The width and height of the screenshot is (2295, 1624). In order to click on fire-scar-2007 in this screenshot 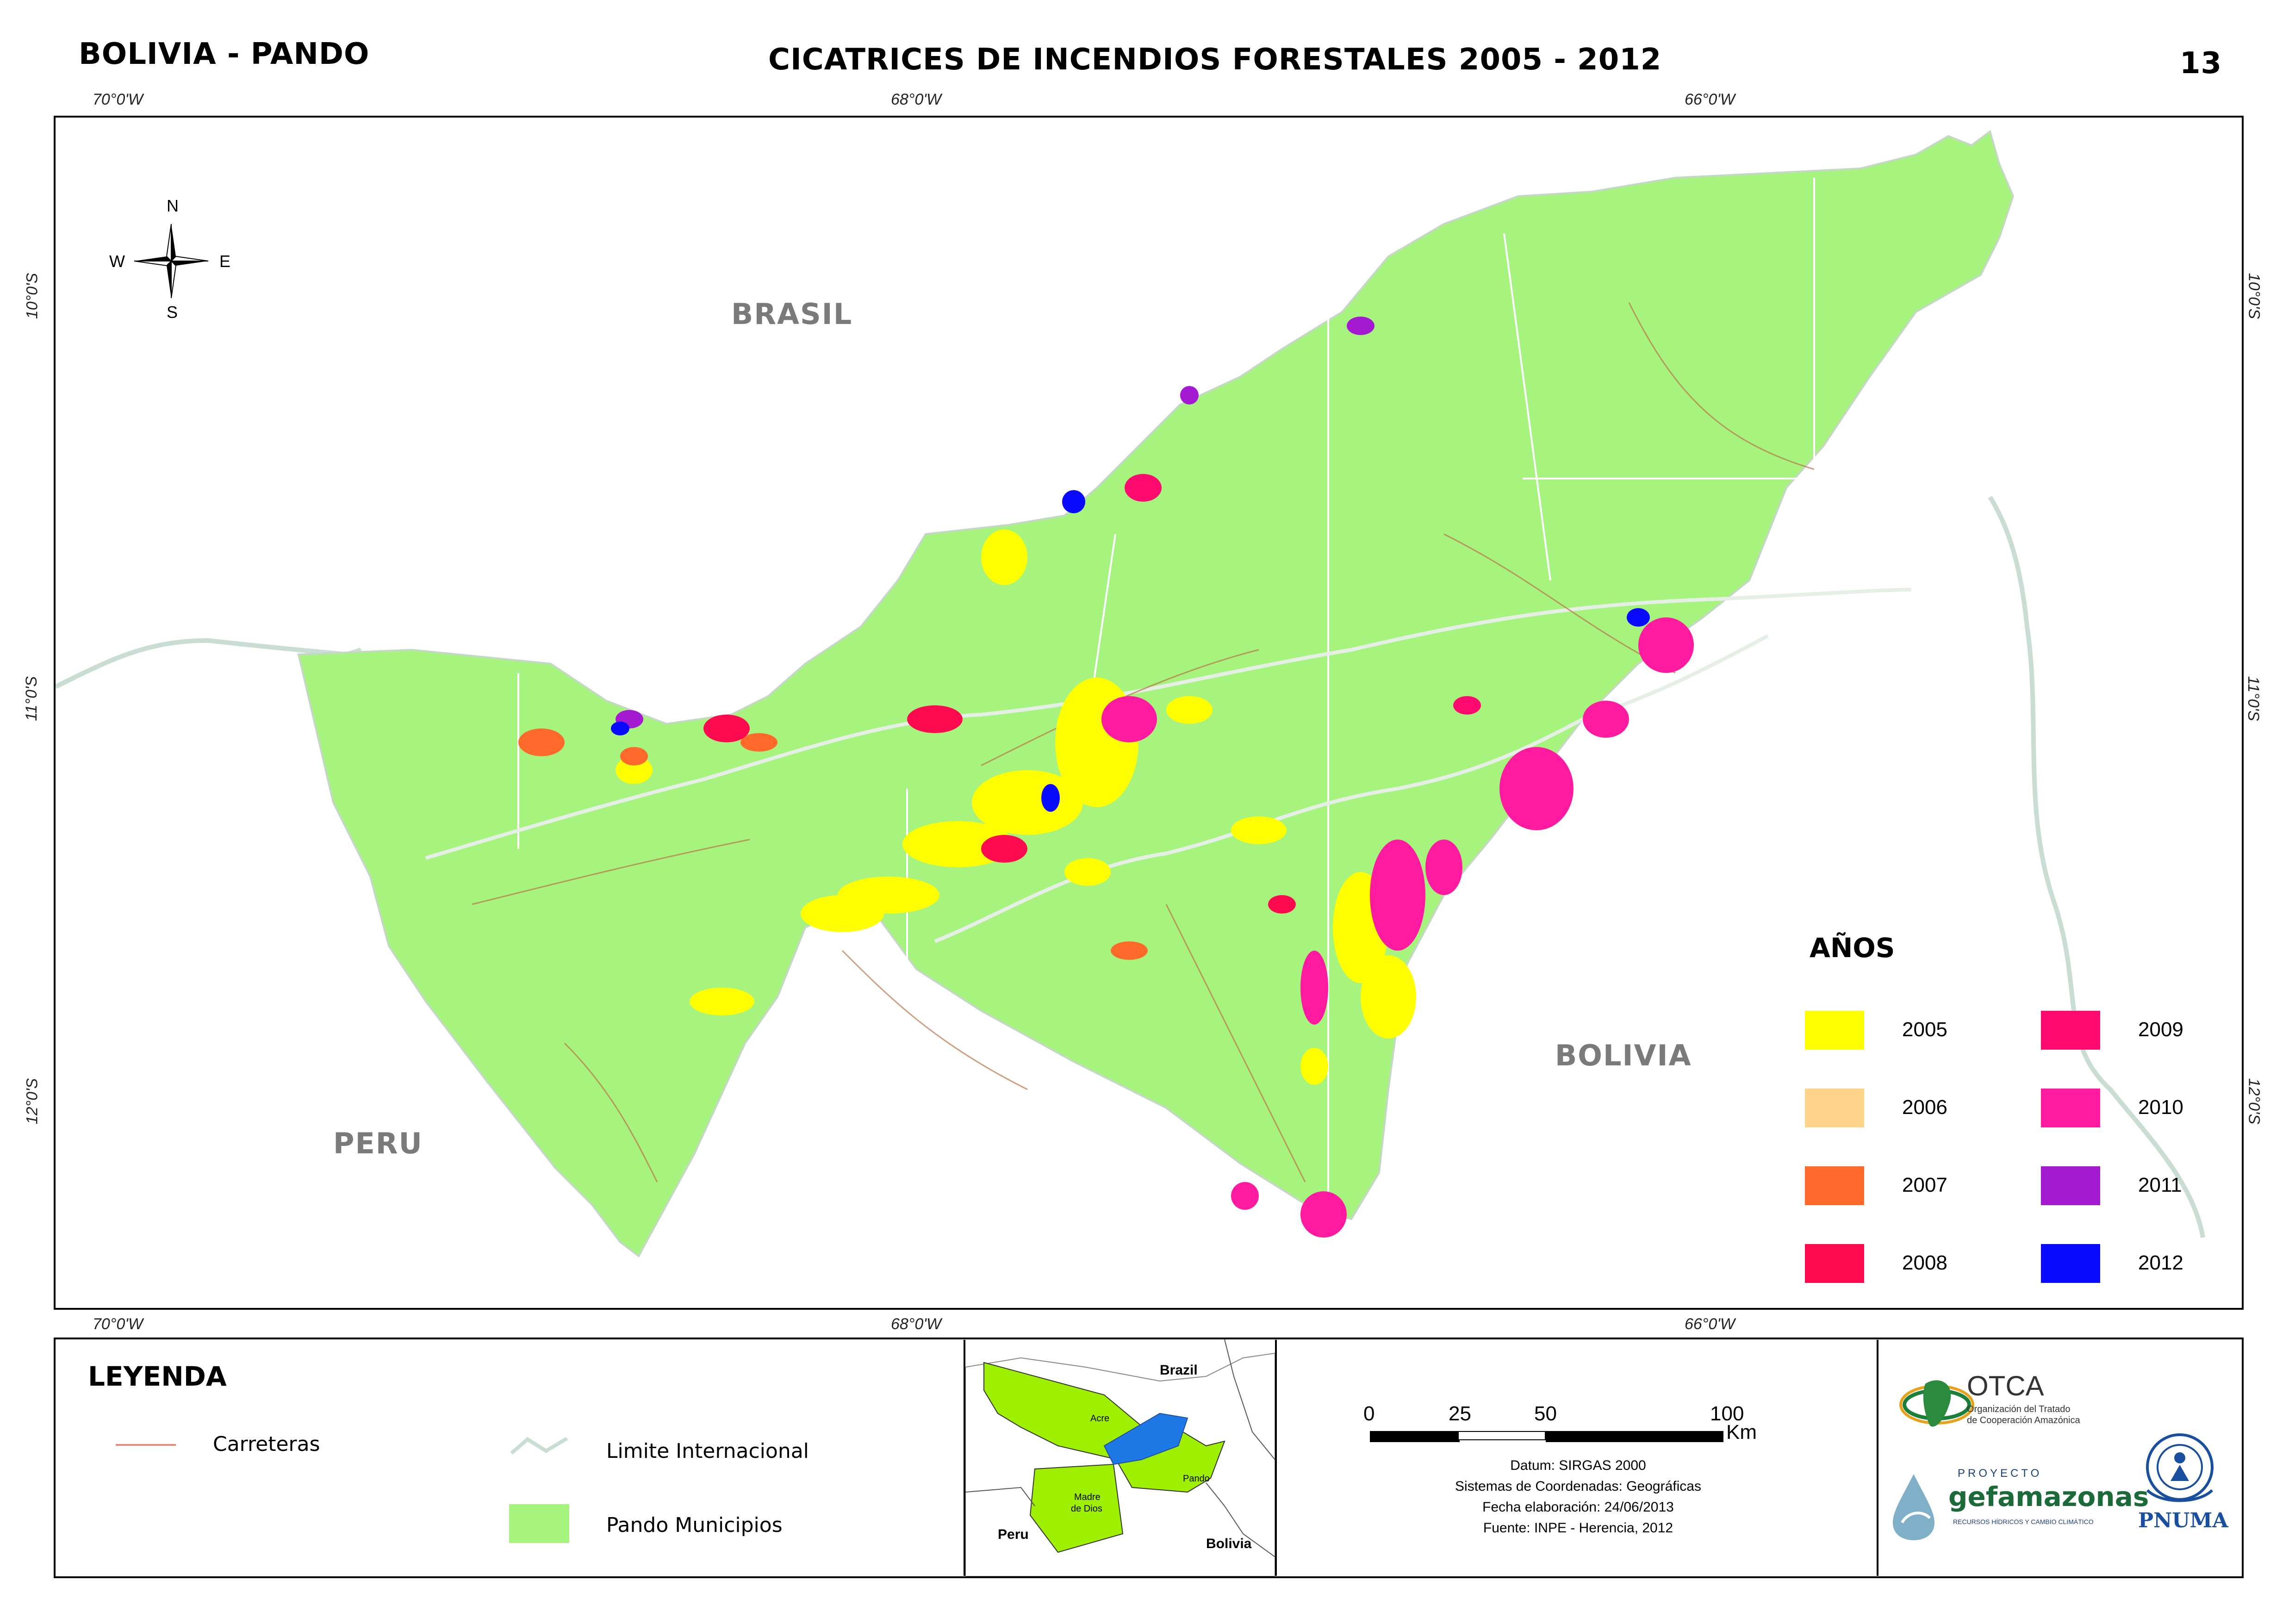, I will do `click(833, 844)`.